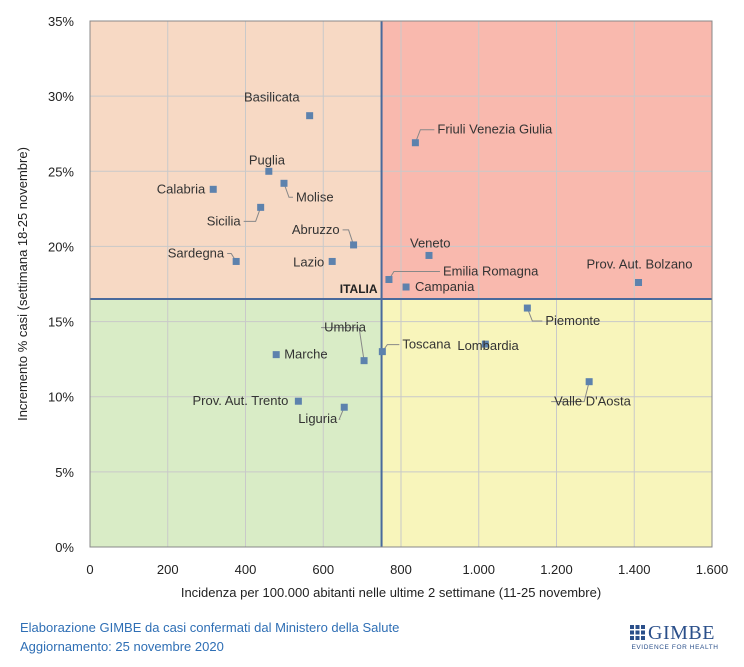 This screenshot has width=744, height=667. What do you see at coordinates (240, 400) in the screenshot?
I see `label-prov-aut-trento: Prov. Aut. Trento` at bounding box center [240, 400].